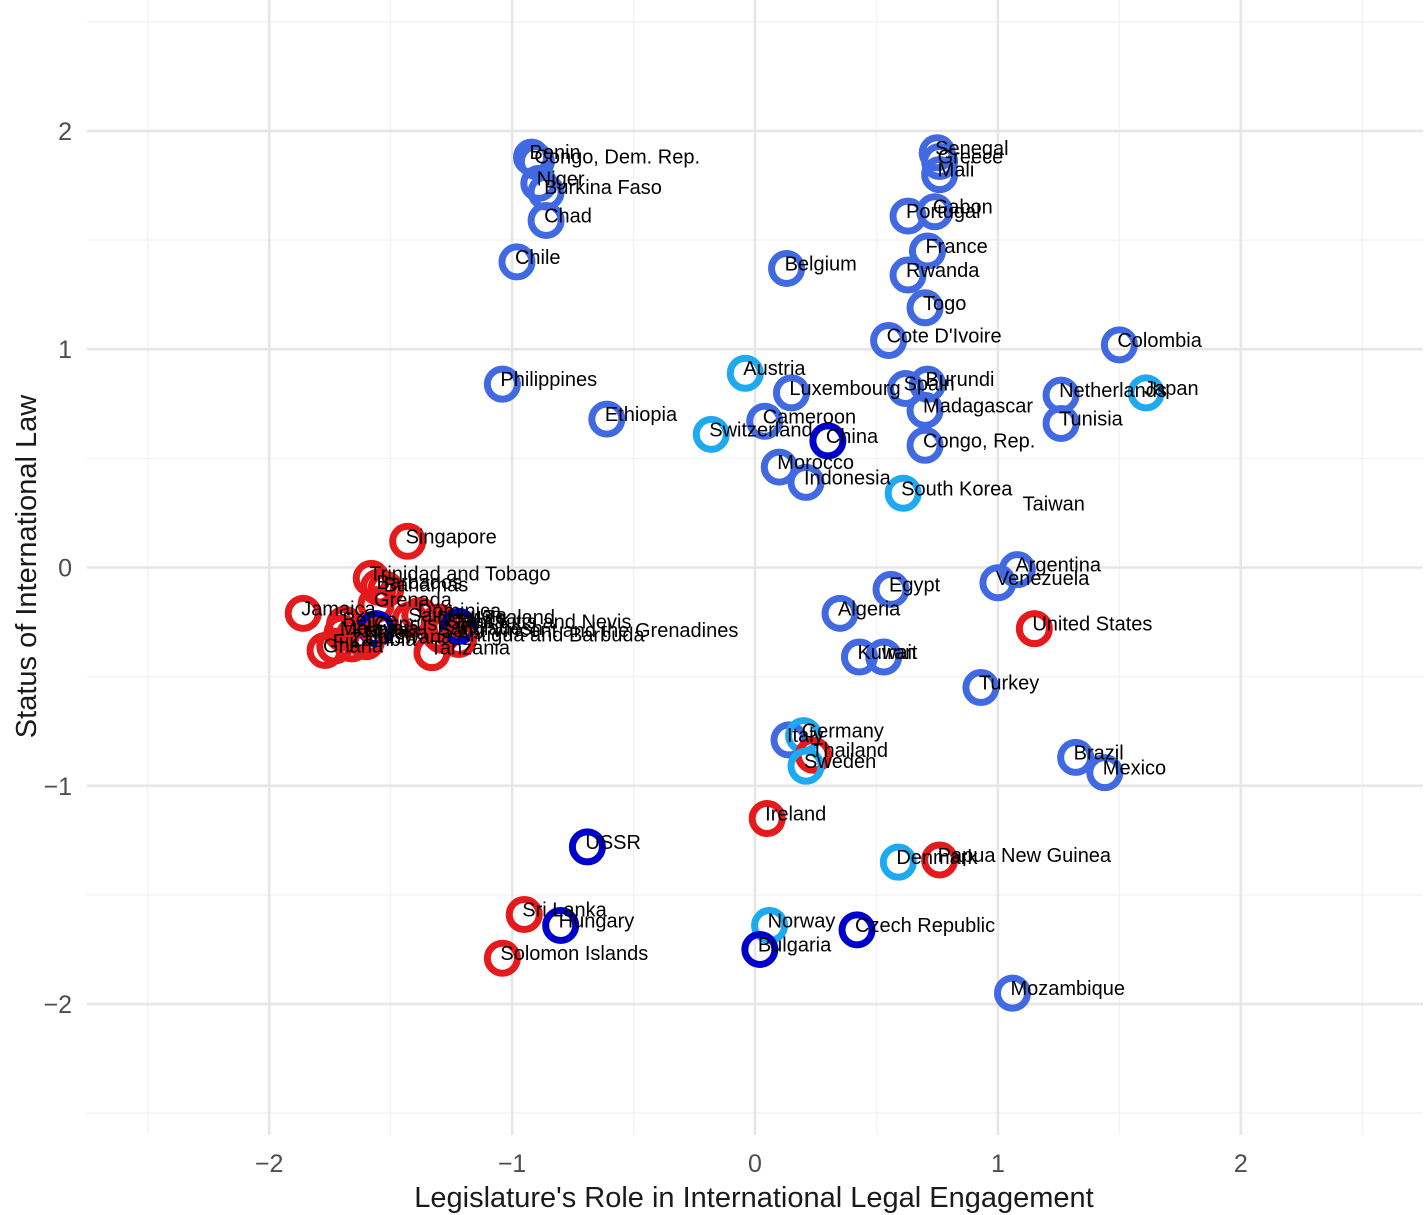 The image size is (1425, 1215). I want to click on y-tick-label: −1, so click(57, 787).